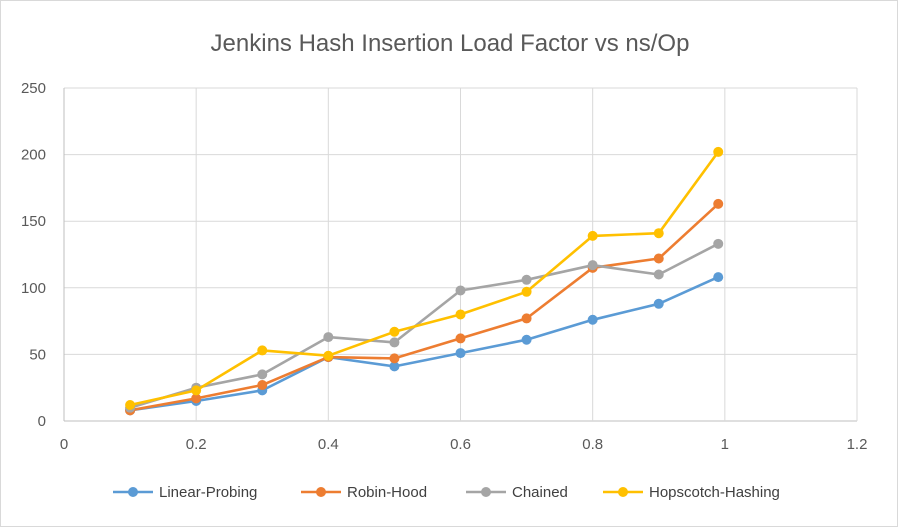  What do you see at coordinates (37, 354) in the screenshot?
I see `y-tick-label: 50` at bounding box center [37, 354].